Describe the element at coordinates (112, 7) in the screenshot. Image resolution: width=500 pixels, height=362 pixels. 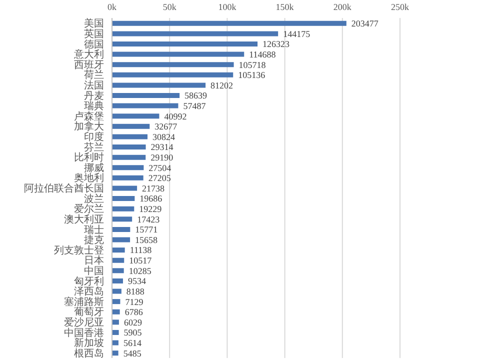
I see `x-tick-label: 0k` at that location.